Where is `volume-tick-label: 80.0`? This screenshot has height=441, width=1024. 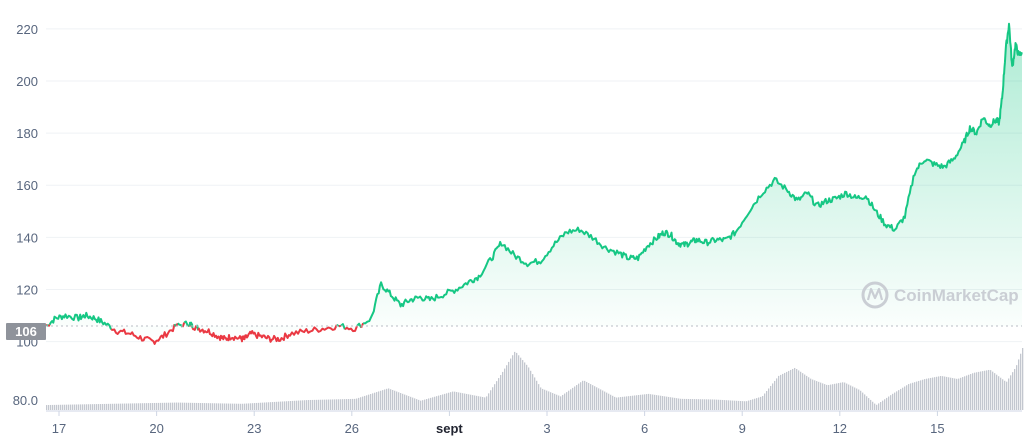 volume-tick-label: 80.0 is located at coordinates (25, 400).